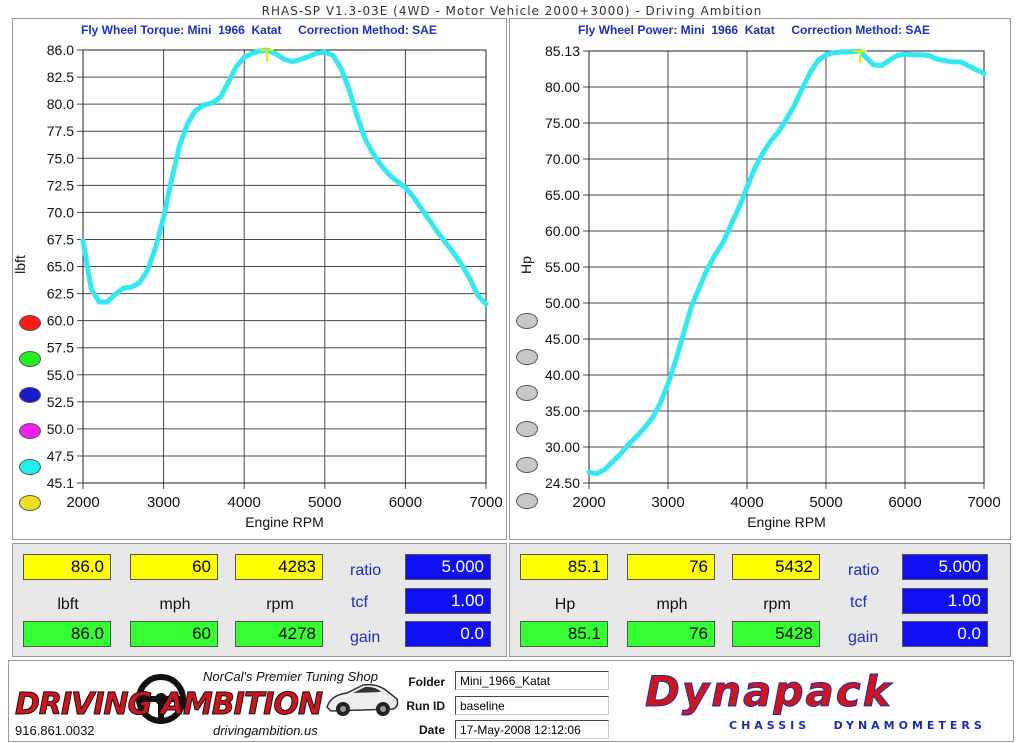  Describe the element at coordinates (324, 502) in the screenshot. I see `x-tick-label: 5000` at that location.